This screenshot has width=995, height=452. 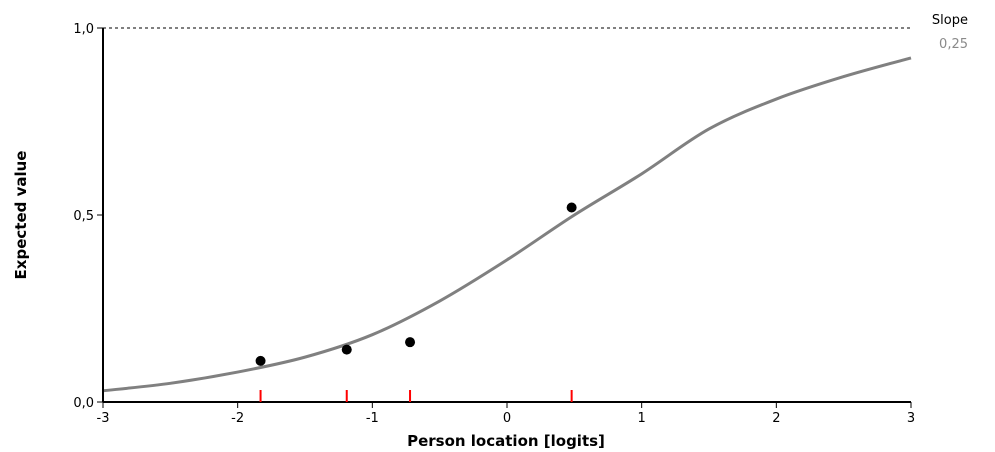 I want to click on y-tick-label: 0,5, so click(x=83, y=216).